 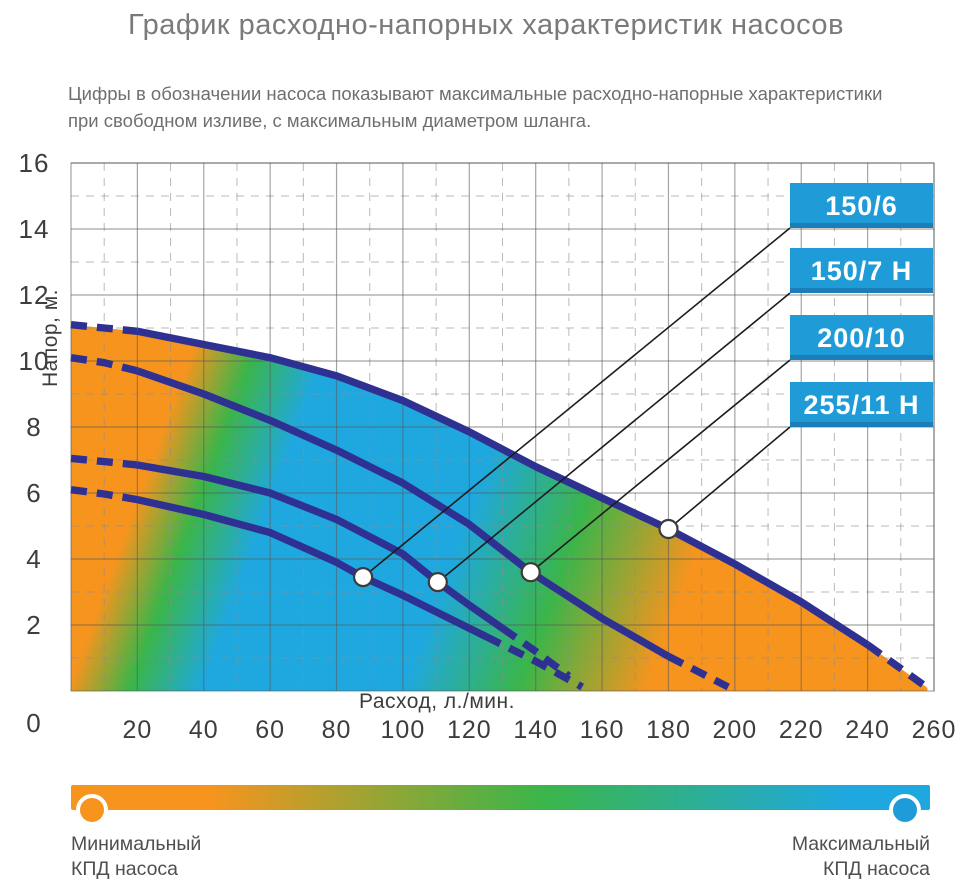 I want to click on x-tick-240: 240, so click(x=867, y=730).